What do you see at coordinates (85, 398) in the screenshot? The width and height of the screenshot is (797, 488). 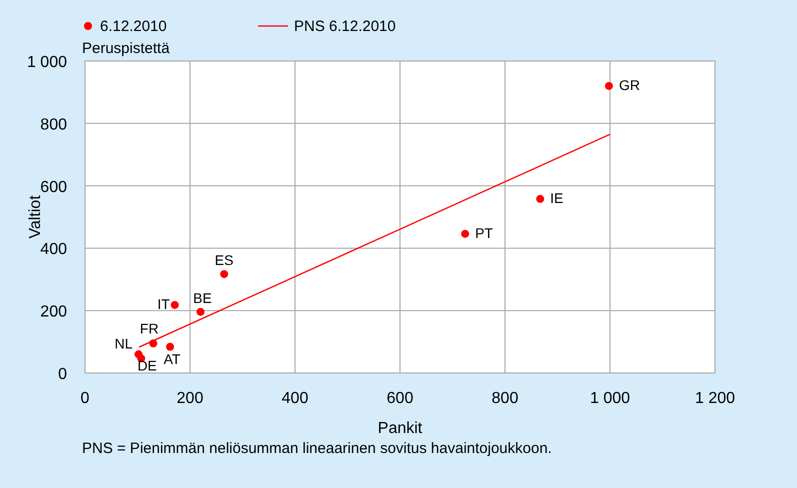 I see `x-tick-label: 0` at bounding box center [85, 398].